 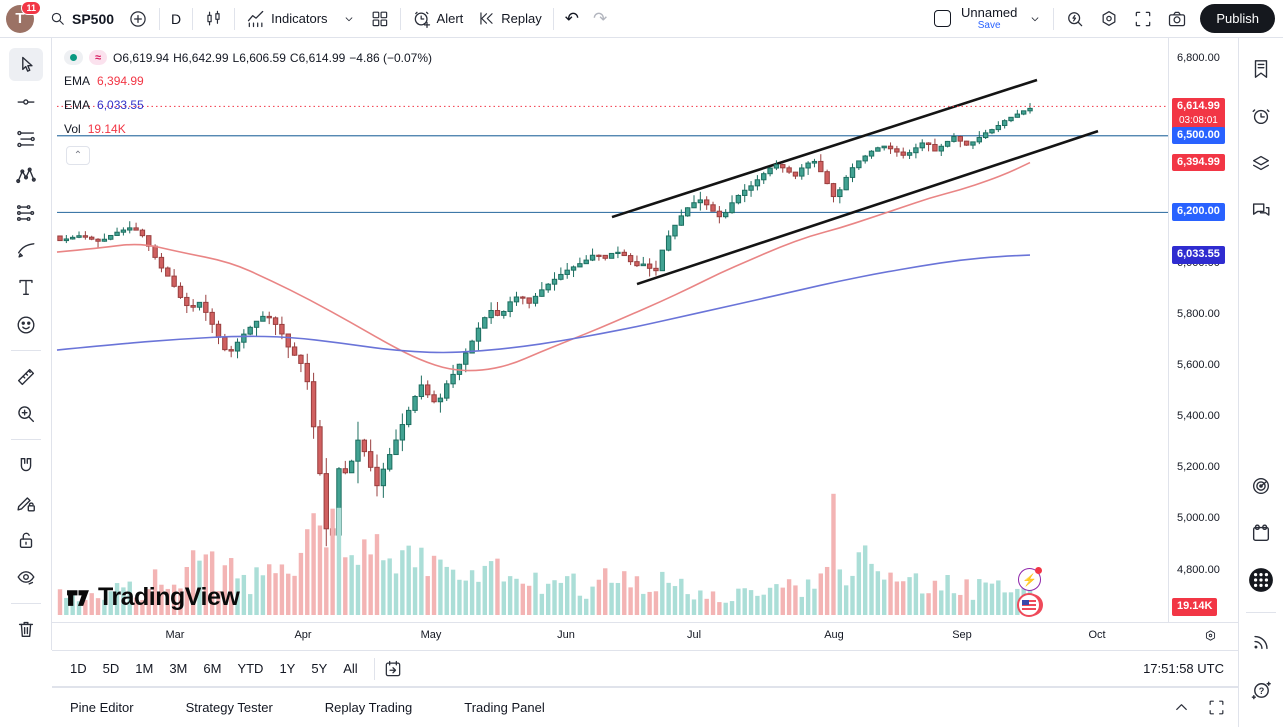 What do you see at coordinates (248, 129) in the screenshot?
I see `indicator-row: Vol 19.14K` at bounding box center [248, 129].